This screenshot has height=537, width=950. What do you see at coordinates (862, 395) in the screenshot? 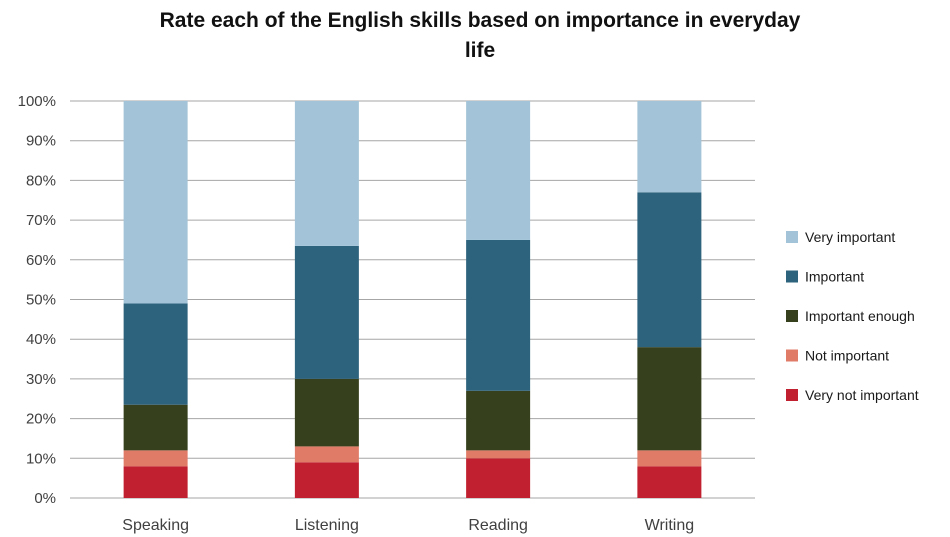
I see `legend-label: Very not important` at bounding box center [862, 395].